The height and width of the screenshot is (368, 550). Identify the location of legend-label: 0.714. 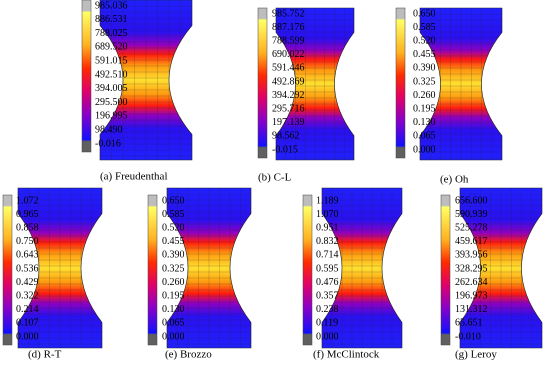
(327, 255).